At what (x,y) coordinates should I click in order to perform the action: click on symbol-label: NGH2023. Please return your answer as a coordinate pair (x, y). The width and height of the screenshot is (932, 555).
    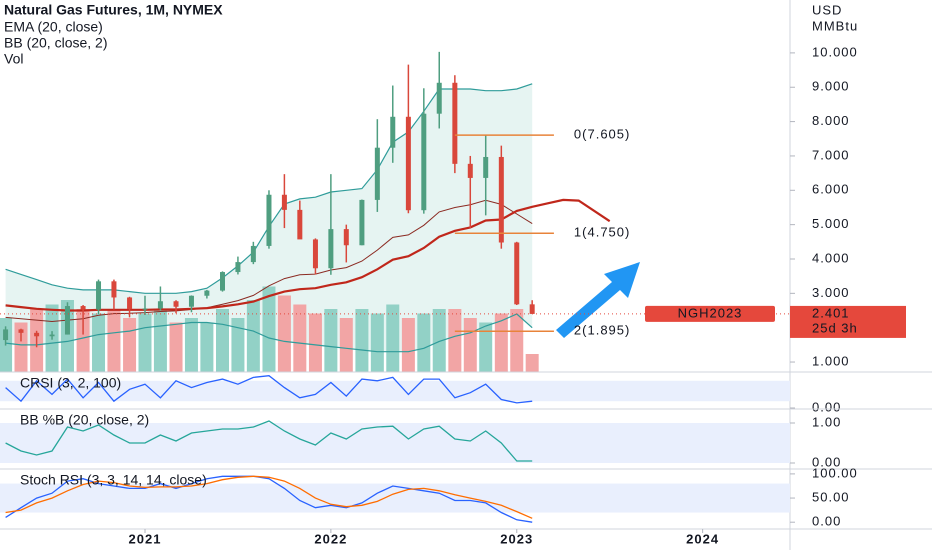
    Looking at the image, I should click on (710, 312).